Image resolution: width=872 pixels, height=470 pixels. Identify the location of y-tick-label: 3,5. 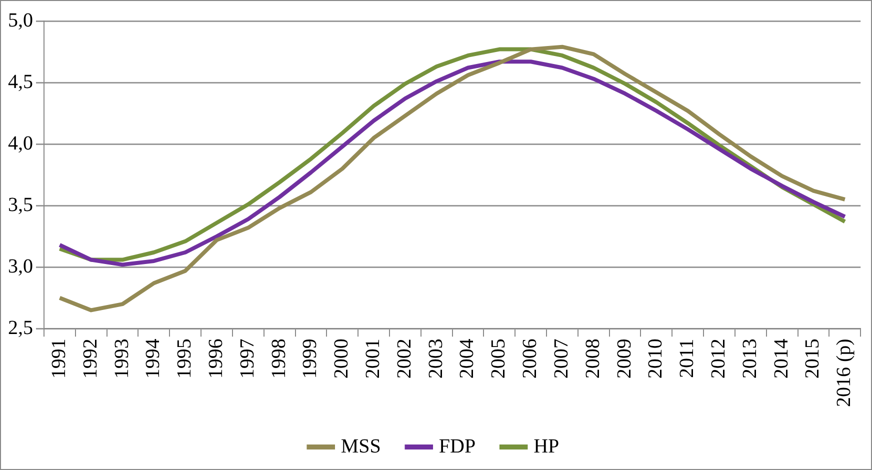
(20, 205).